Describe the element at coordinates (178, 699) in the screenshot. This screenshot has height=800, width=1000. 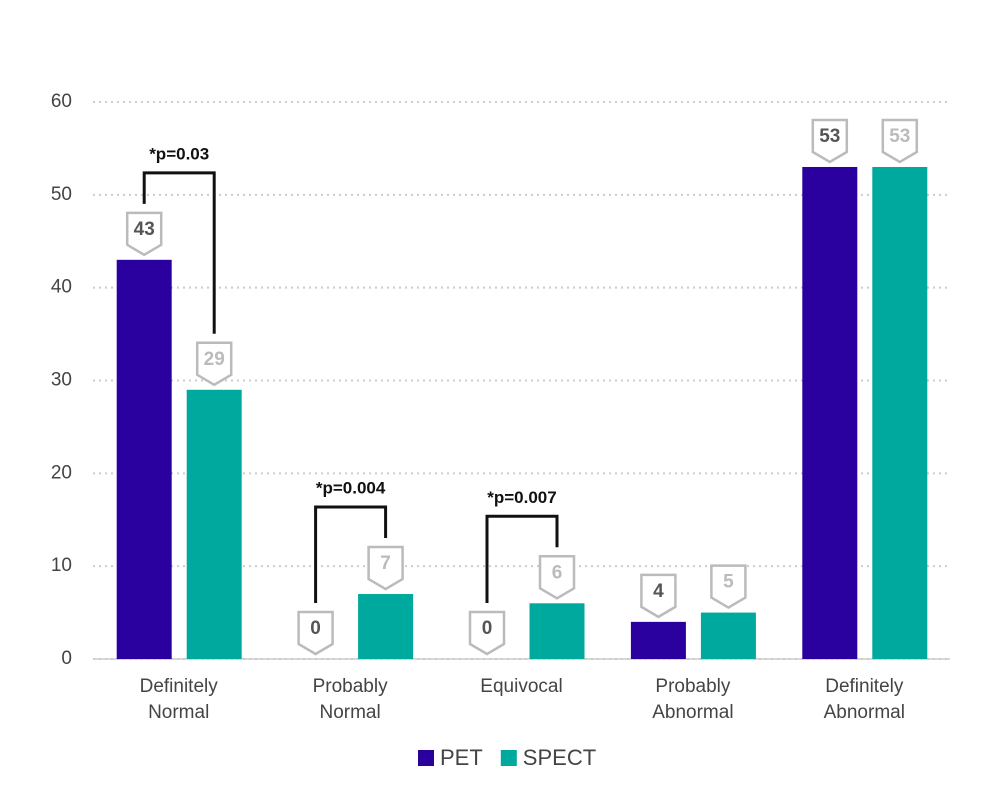
I see `x-tick-label: Definitely Normal` at that location.